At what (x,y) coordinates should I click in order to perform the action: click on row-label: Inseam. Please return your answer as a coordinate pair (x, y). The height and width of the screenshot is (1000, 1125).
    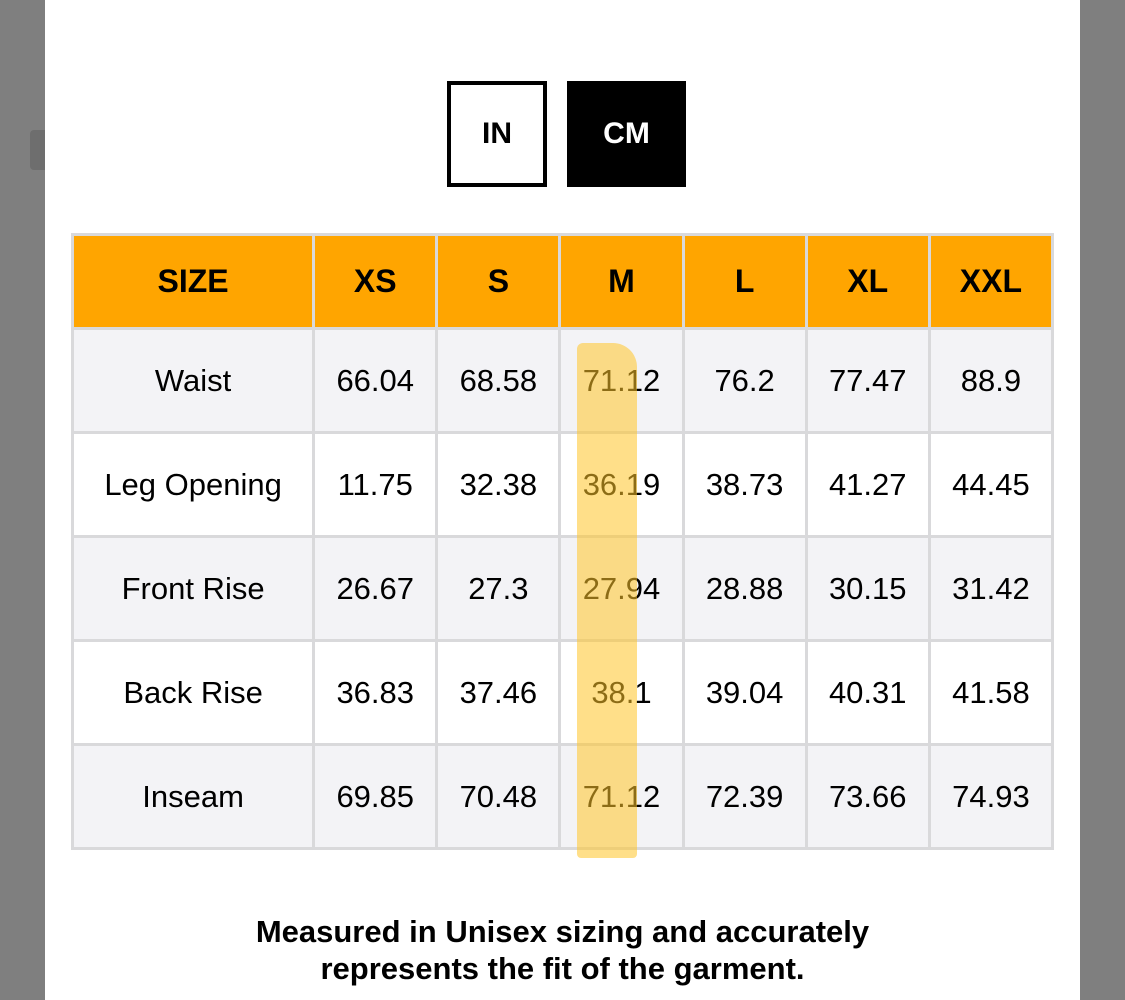
    Looking at the image, I should click on (193, 796).